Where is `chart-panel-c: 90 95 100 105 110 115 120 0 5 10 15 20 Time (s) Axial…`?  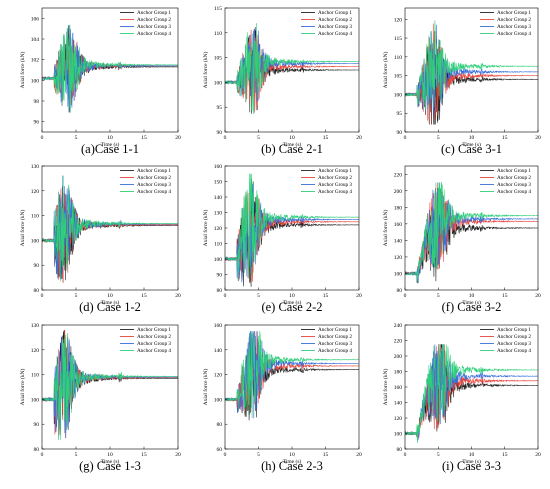 chart-panel-c: 90 95 100 105 110 115 120 0 5 10 15 20 Time (s) Axial… is located at coordinates (461, 81).